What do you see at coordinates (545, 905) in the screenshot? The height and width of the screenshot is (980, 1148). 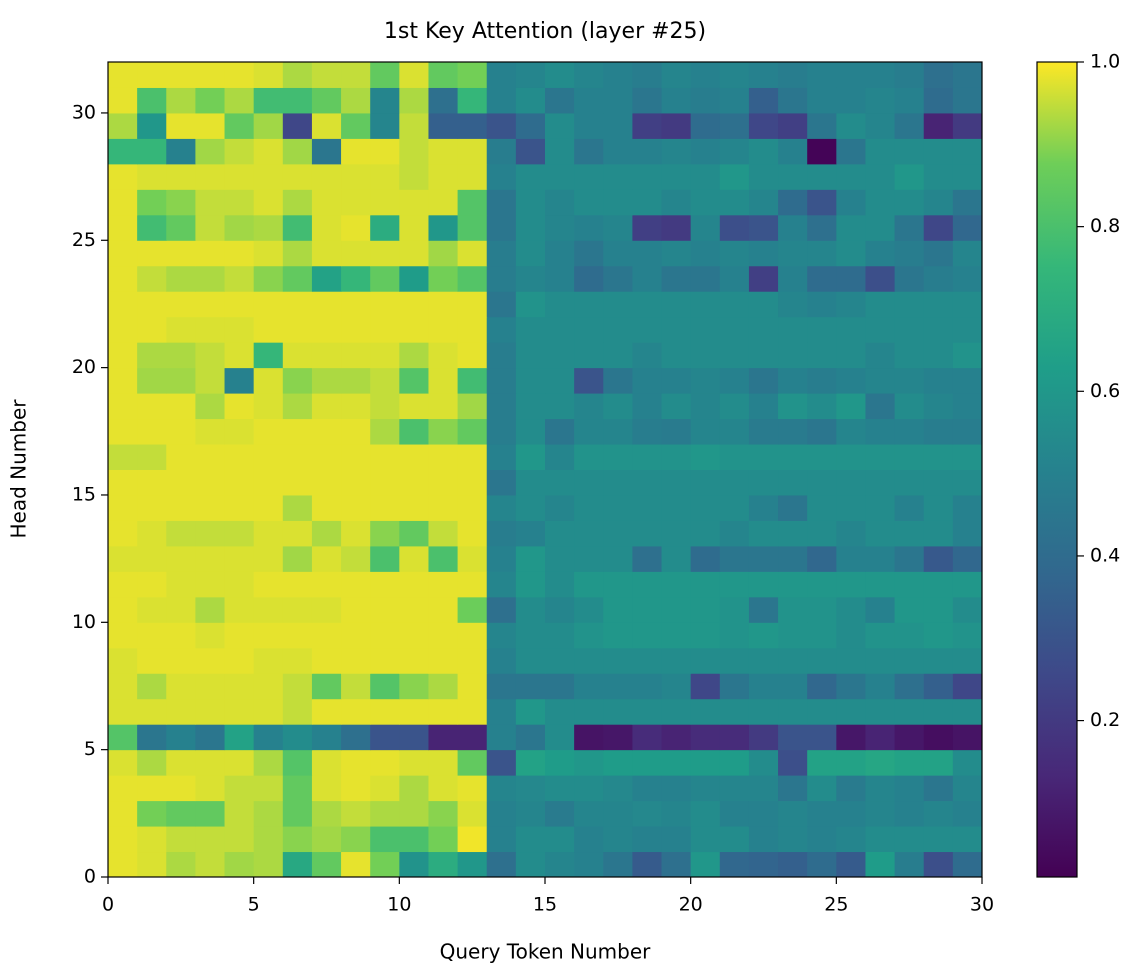 I see `x-tick-label: 15` at bounding box center [545, 905].